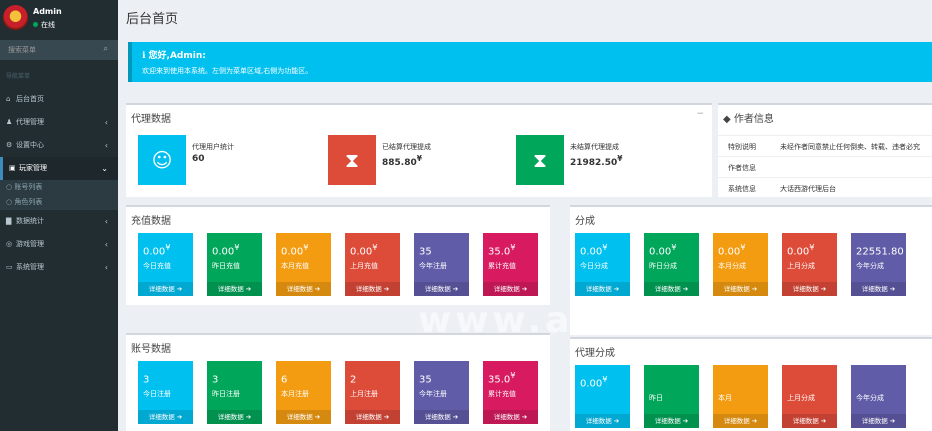  I want to click on value: 2, so click(353, 380).